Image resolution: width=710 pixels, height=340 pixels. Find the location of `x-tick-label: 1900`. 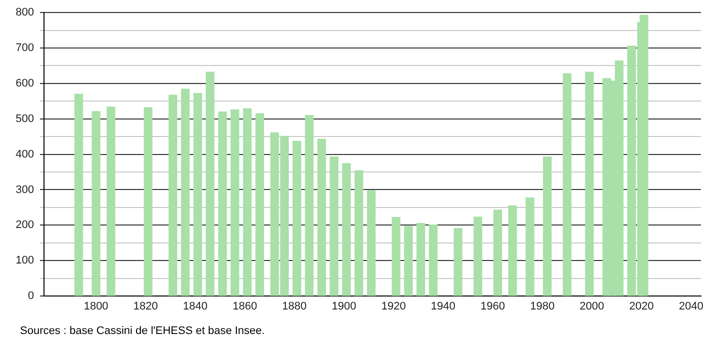

x-tick-label: 1900 is located at coordinates (344, 306).